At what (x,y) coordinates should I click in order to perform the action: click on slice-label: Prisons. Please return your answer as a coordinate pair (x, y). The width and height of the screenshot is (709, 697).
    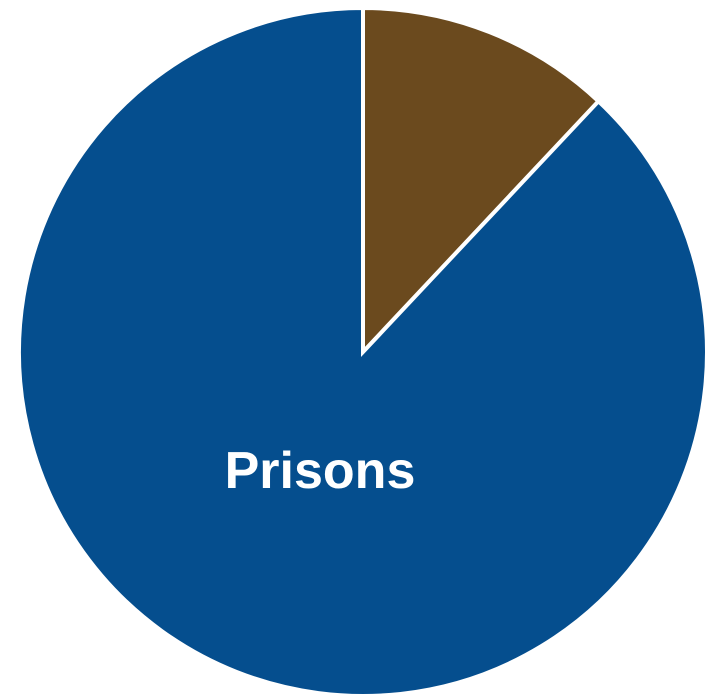
    Looking at the image, I should click on (320, 471).